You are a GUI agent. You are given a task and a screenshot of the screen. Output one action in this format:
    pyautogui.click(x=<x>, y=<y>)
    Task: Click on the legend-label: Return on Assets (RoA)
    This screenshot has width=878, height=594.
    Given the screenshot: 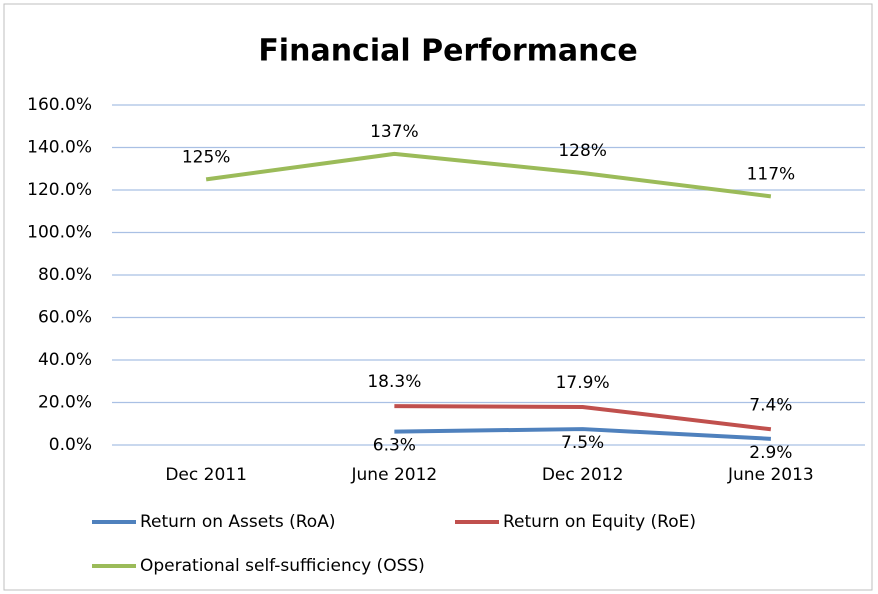 What is the action you would take?
    pyautogui.click(x=237, y=522)
    